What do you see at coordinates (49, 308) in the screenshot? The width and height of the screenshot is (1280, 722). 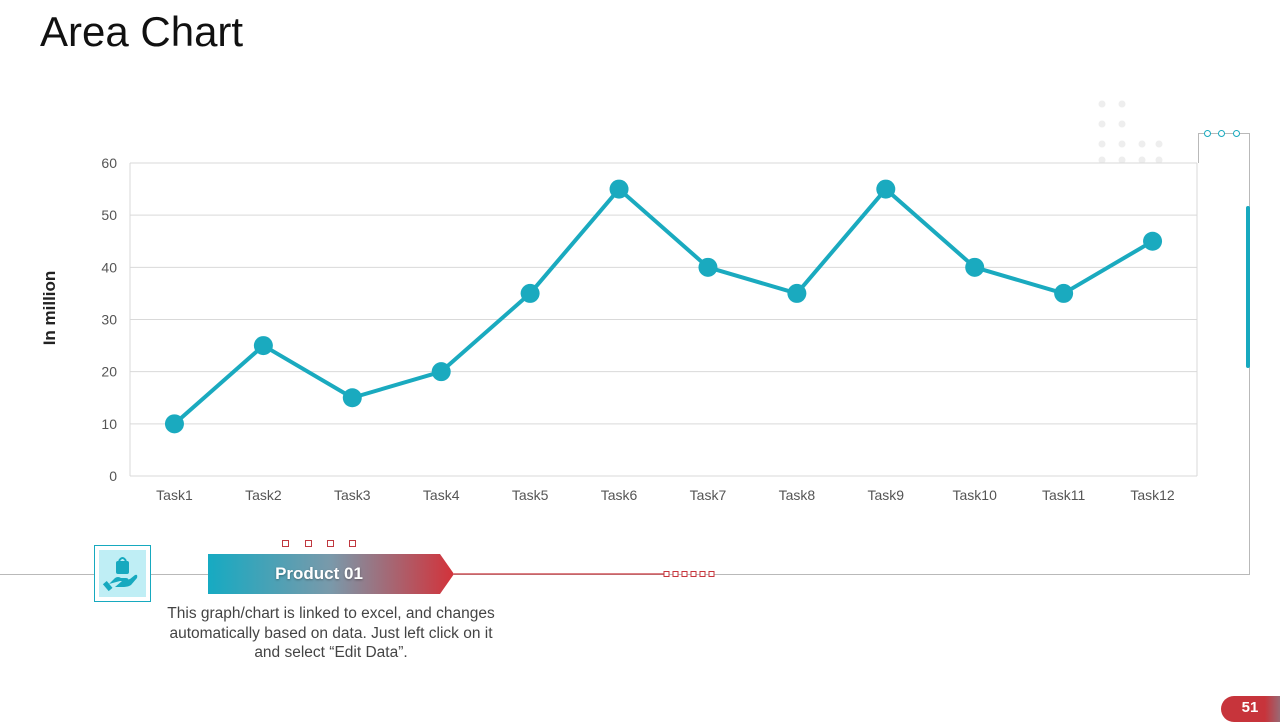 I see `y-axis-label: In million` at bounding box center [49, 308].